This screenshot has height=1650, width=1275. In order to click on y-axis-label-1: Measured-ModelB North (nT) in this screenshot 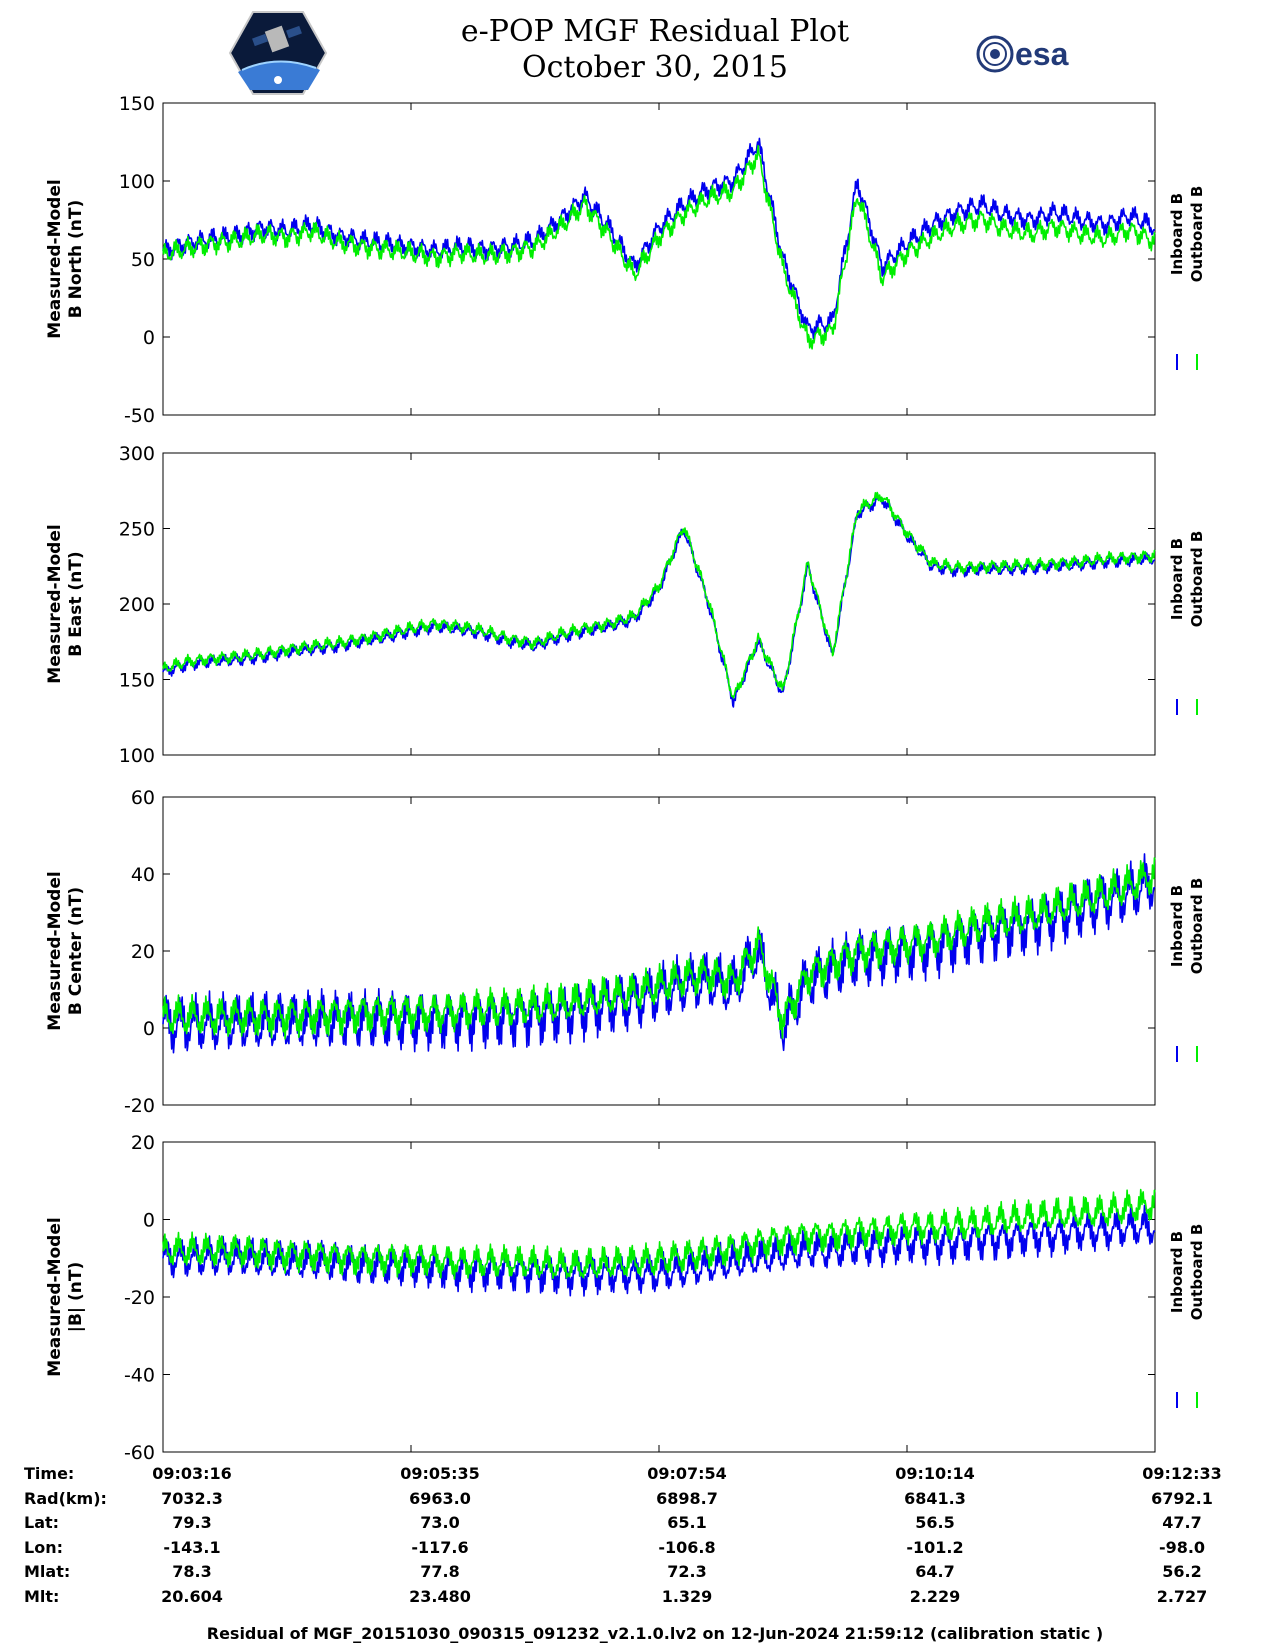, I will do `click(65, 258)`.